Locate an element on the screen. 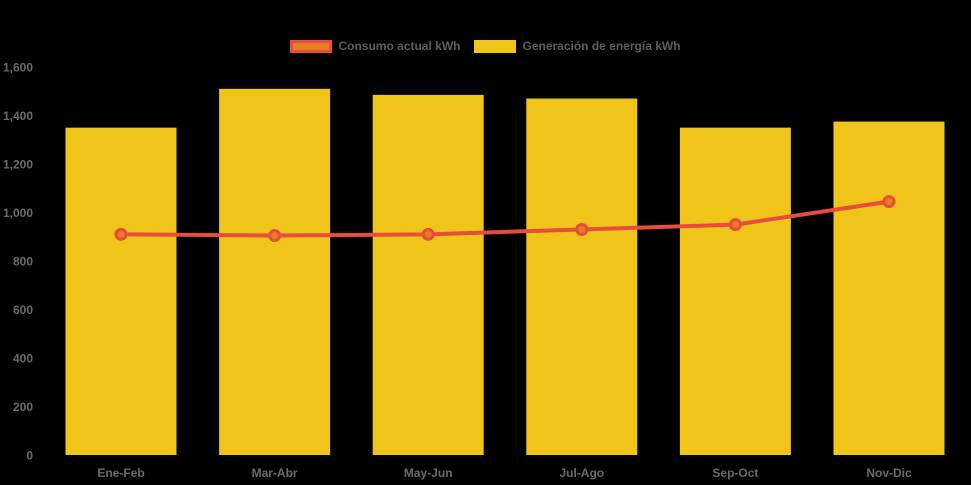 This screenshot has height=485, width=971. consumo-line-swatch-icon is located at coordinates (311, 46).